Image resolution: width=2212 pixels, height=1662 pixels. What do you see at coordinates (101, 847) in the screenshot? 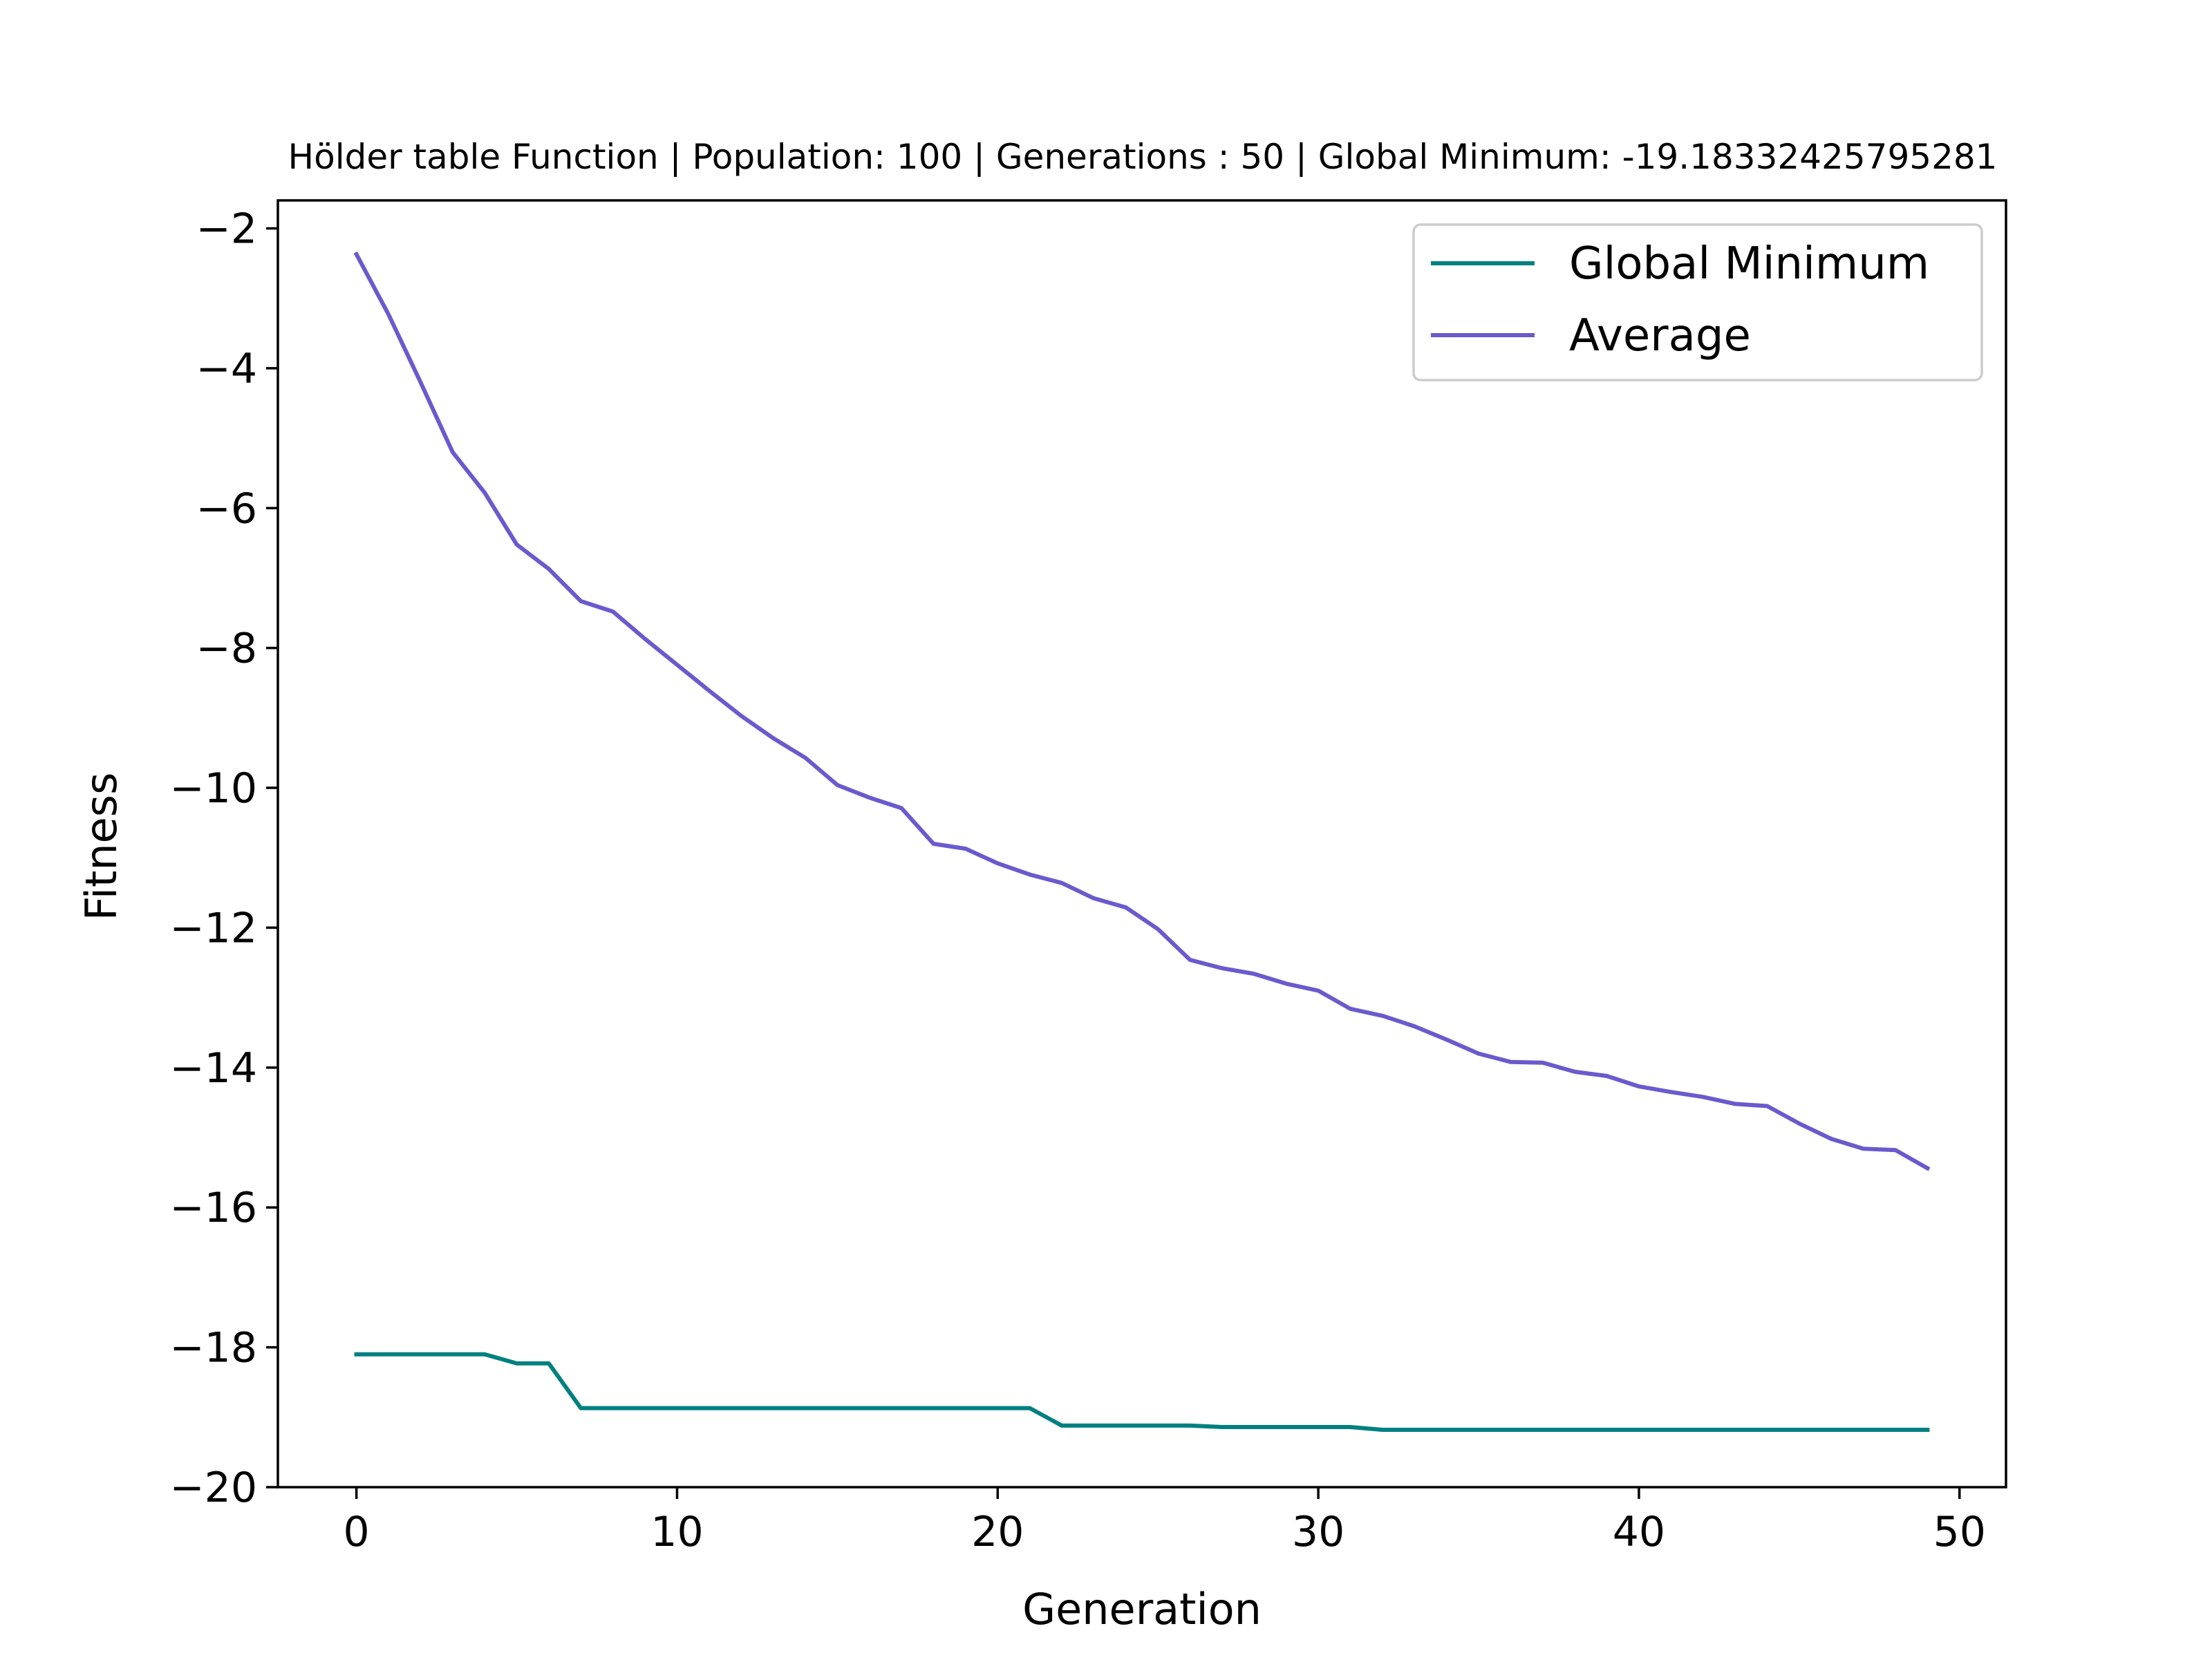
I see `y-axis-label: Fitness` at bounding box center [101, 847].